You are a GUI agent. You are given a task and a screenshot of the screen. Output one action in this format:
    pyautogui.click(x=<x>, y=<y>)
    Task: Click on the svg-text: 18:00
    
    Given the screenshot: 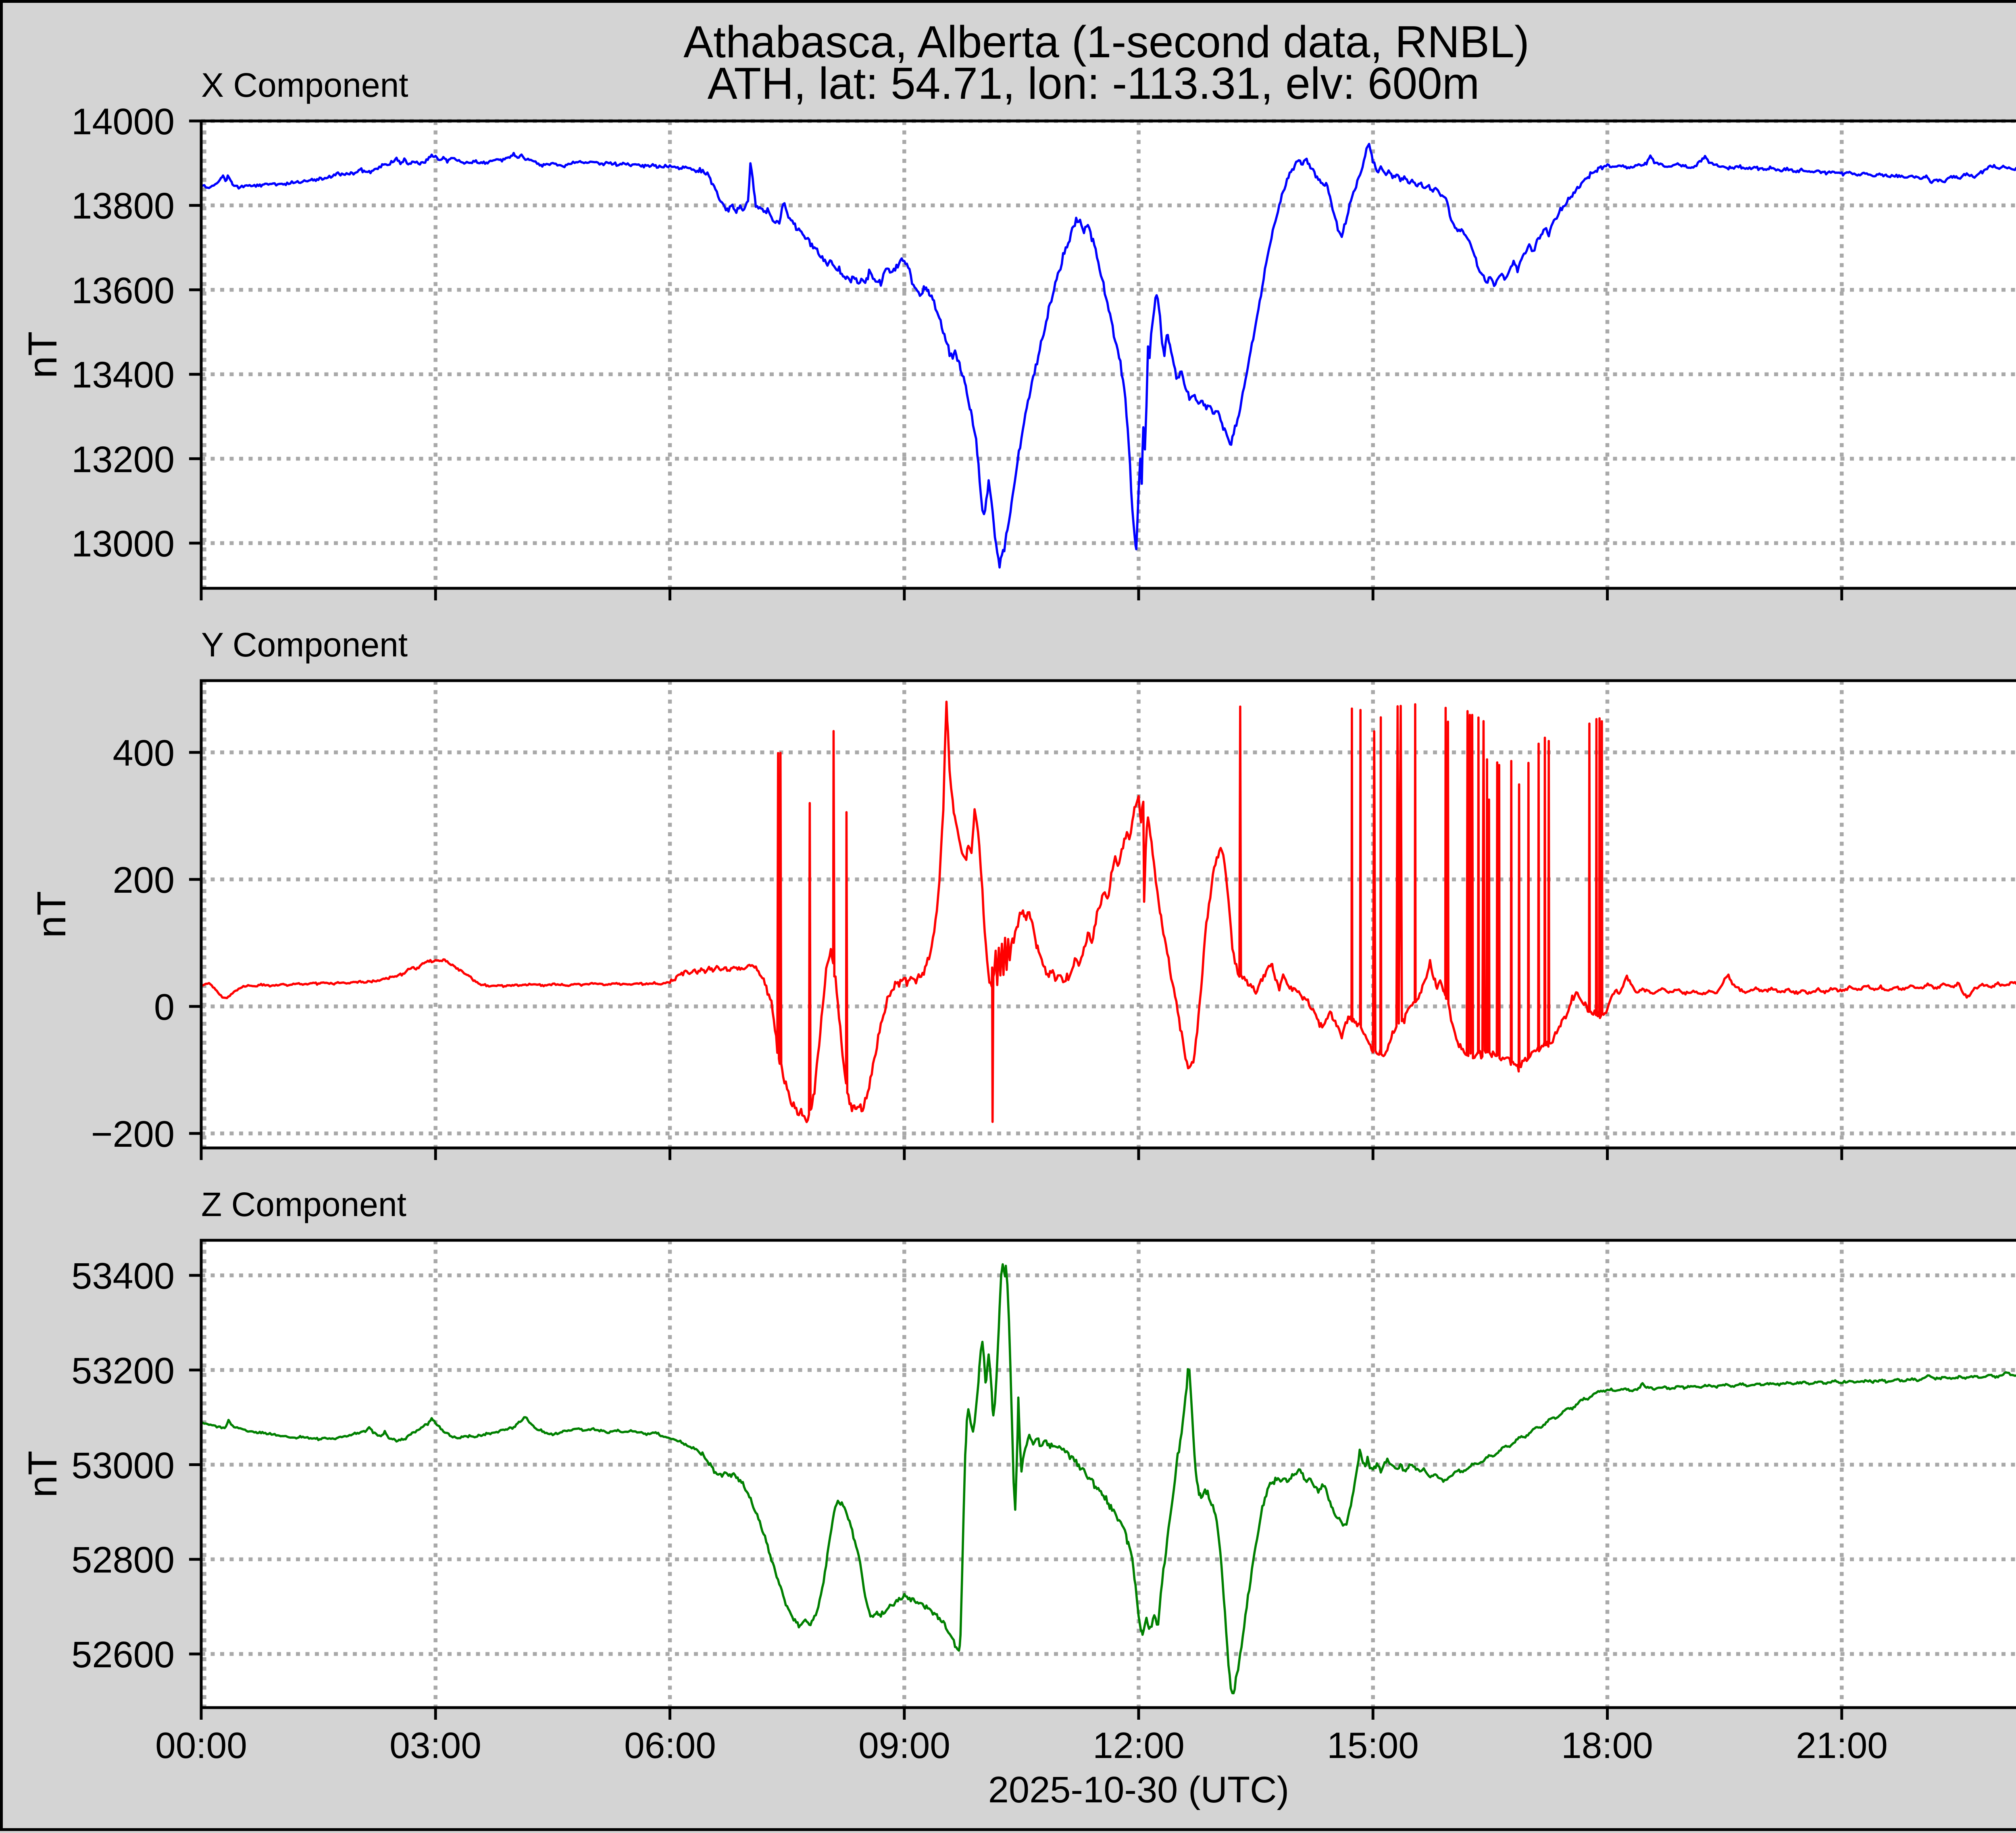 What is the action you would take?
    pyautogui.click(x=1607, y=1746)
    